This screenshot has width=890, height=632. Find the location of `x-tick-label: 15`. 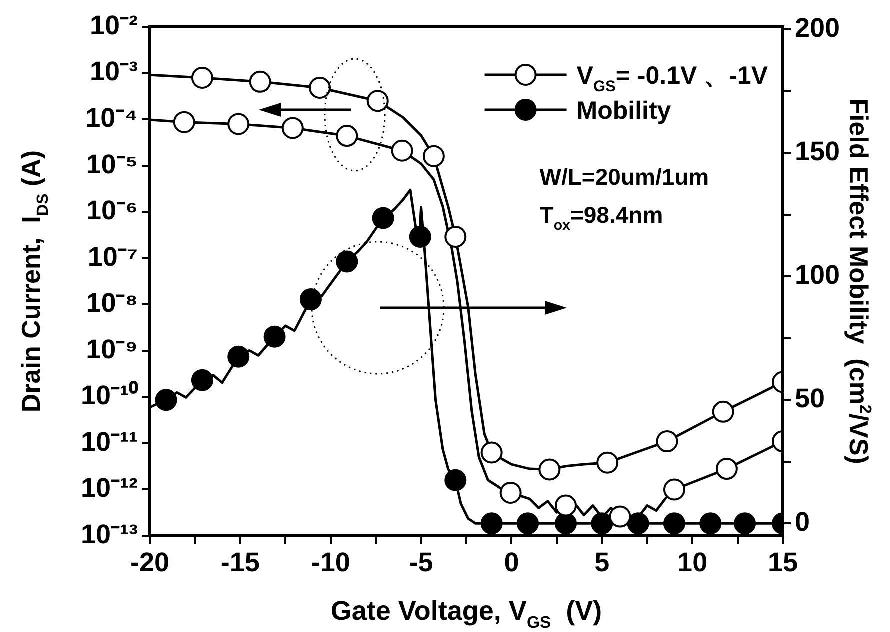

x-tick-label: 15 is located at coordinates (783, 563).